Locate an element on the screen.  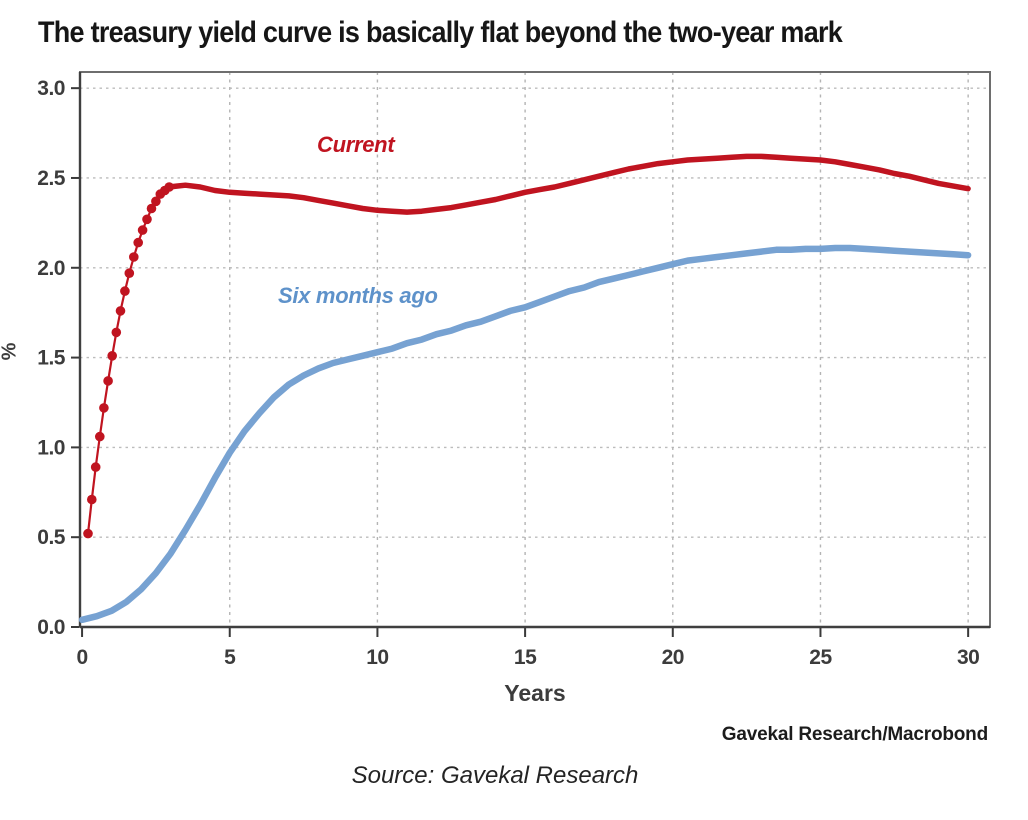
y-tick-label: 0.0 is located at coordinates (51, 627).